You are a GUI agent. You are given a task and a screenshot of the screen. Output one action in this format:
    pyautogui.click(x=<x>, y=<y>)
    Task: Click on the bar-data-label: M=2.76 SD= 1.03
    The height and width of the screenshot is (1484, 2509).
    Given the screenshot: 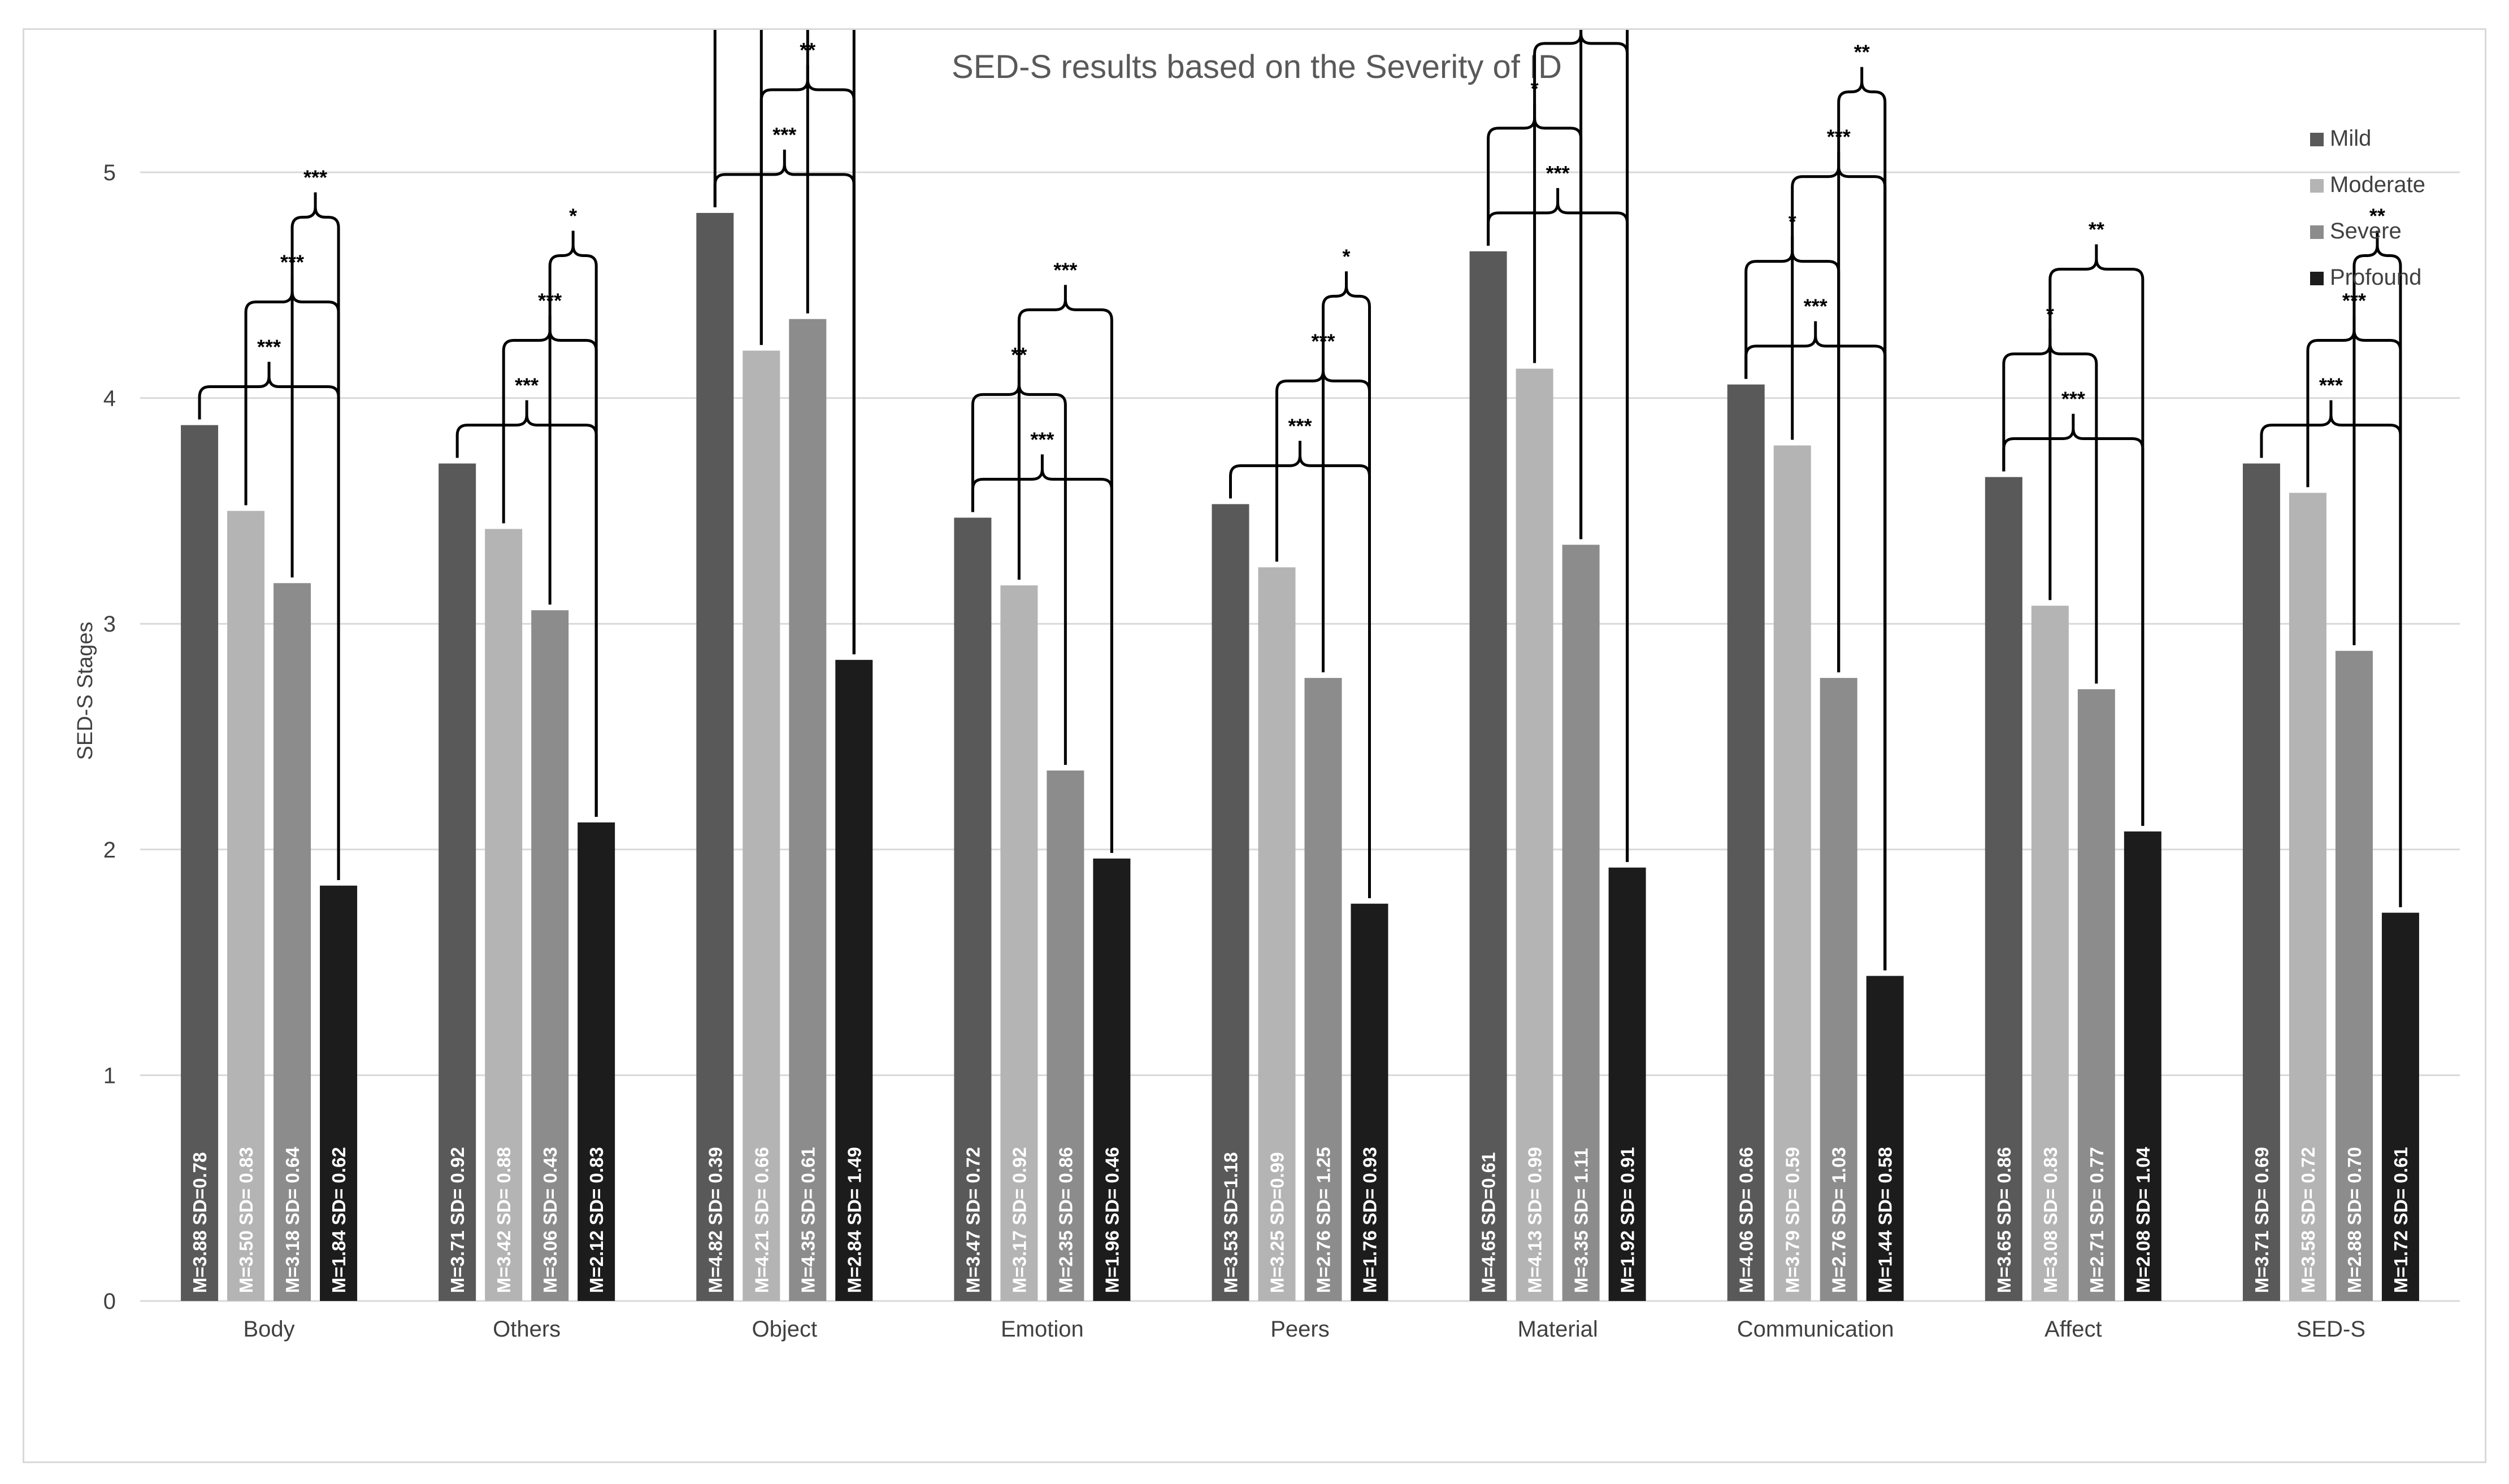 What is the action you would take?
    pyautogui.click(x=1839, y=1220)
    